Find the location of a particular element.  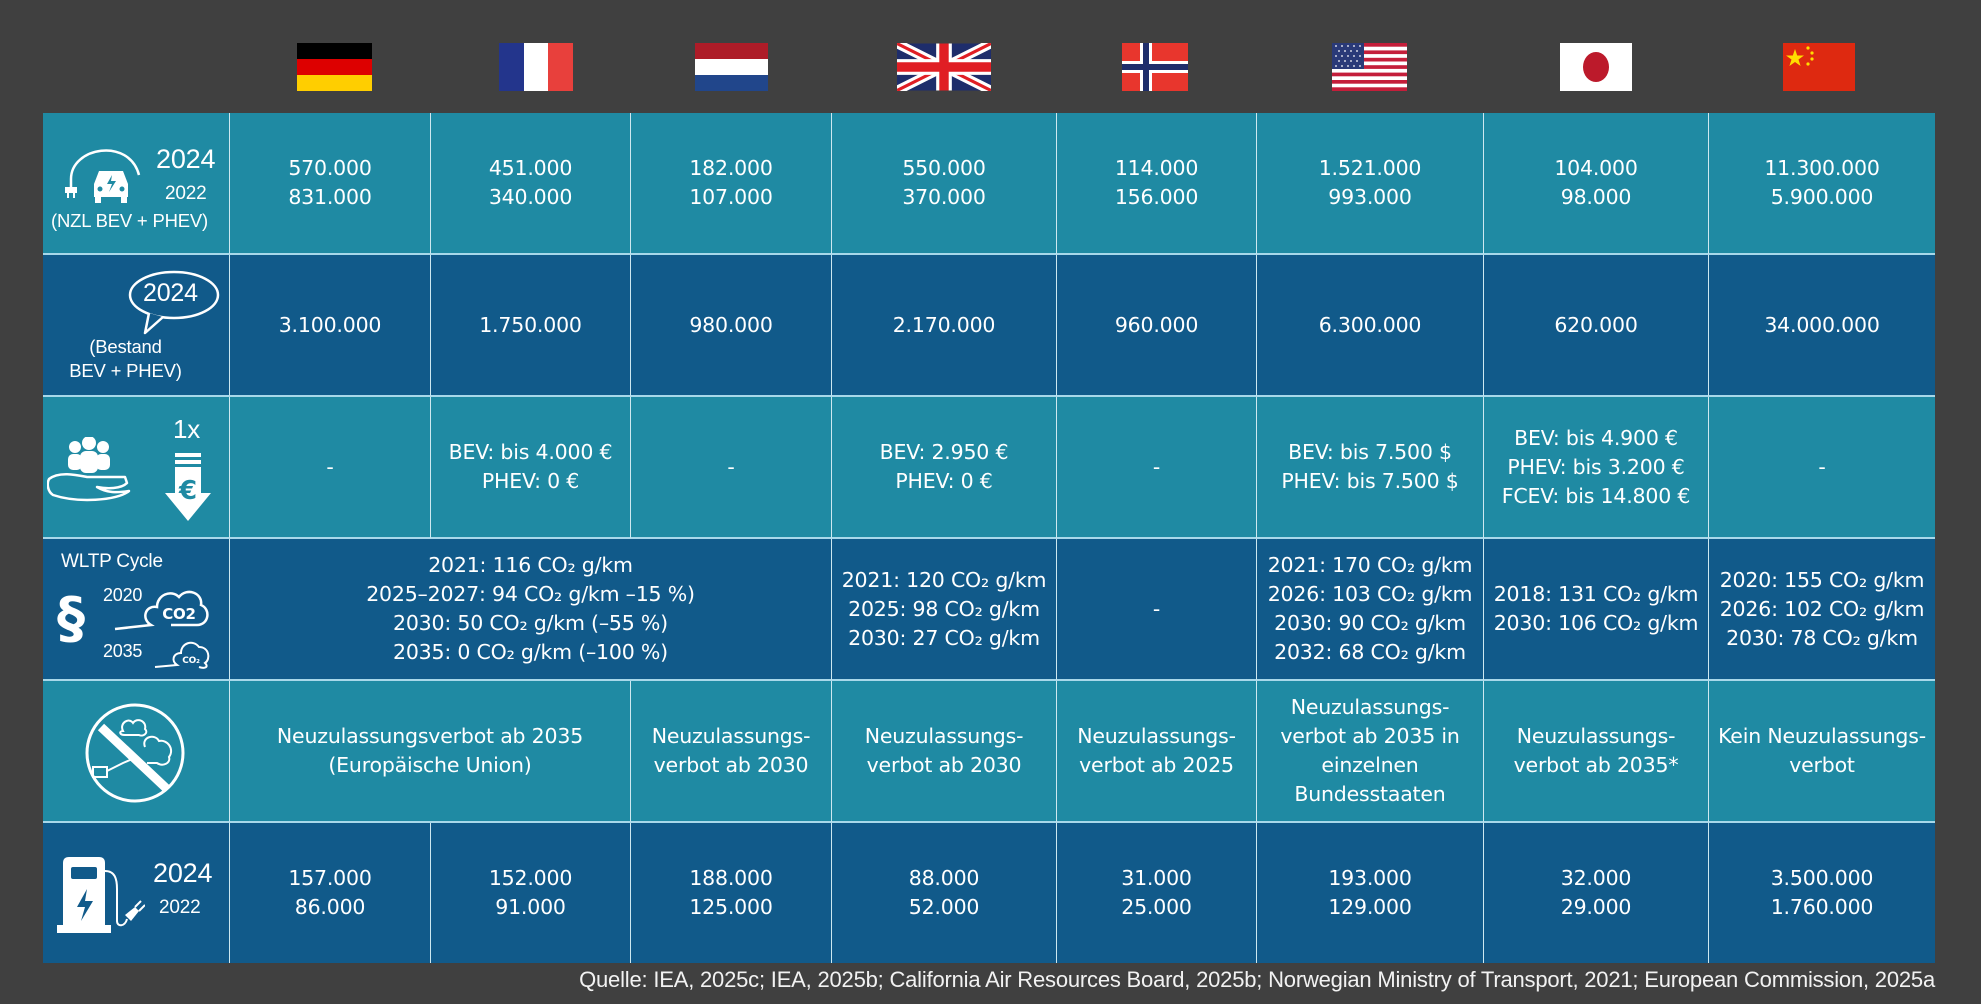

row-header-new-registrations: 2024 2022 (NZL BEV + PHEV) is located at coordinates (136, 184).